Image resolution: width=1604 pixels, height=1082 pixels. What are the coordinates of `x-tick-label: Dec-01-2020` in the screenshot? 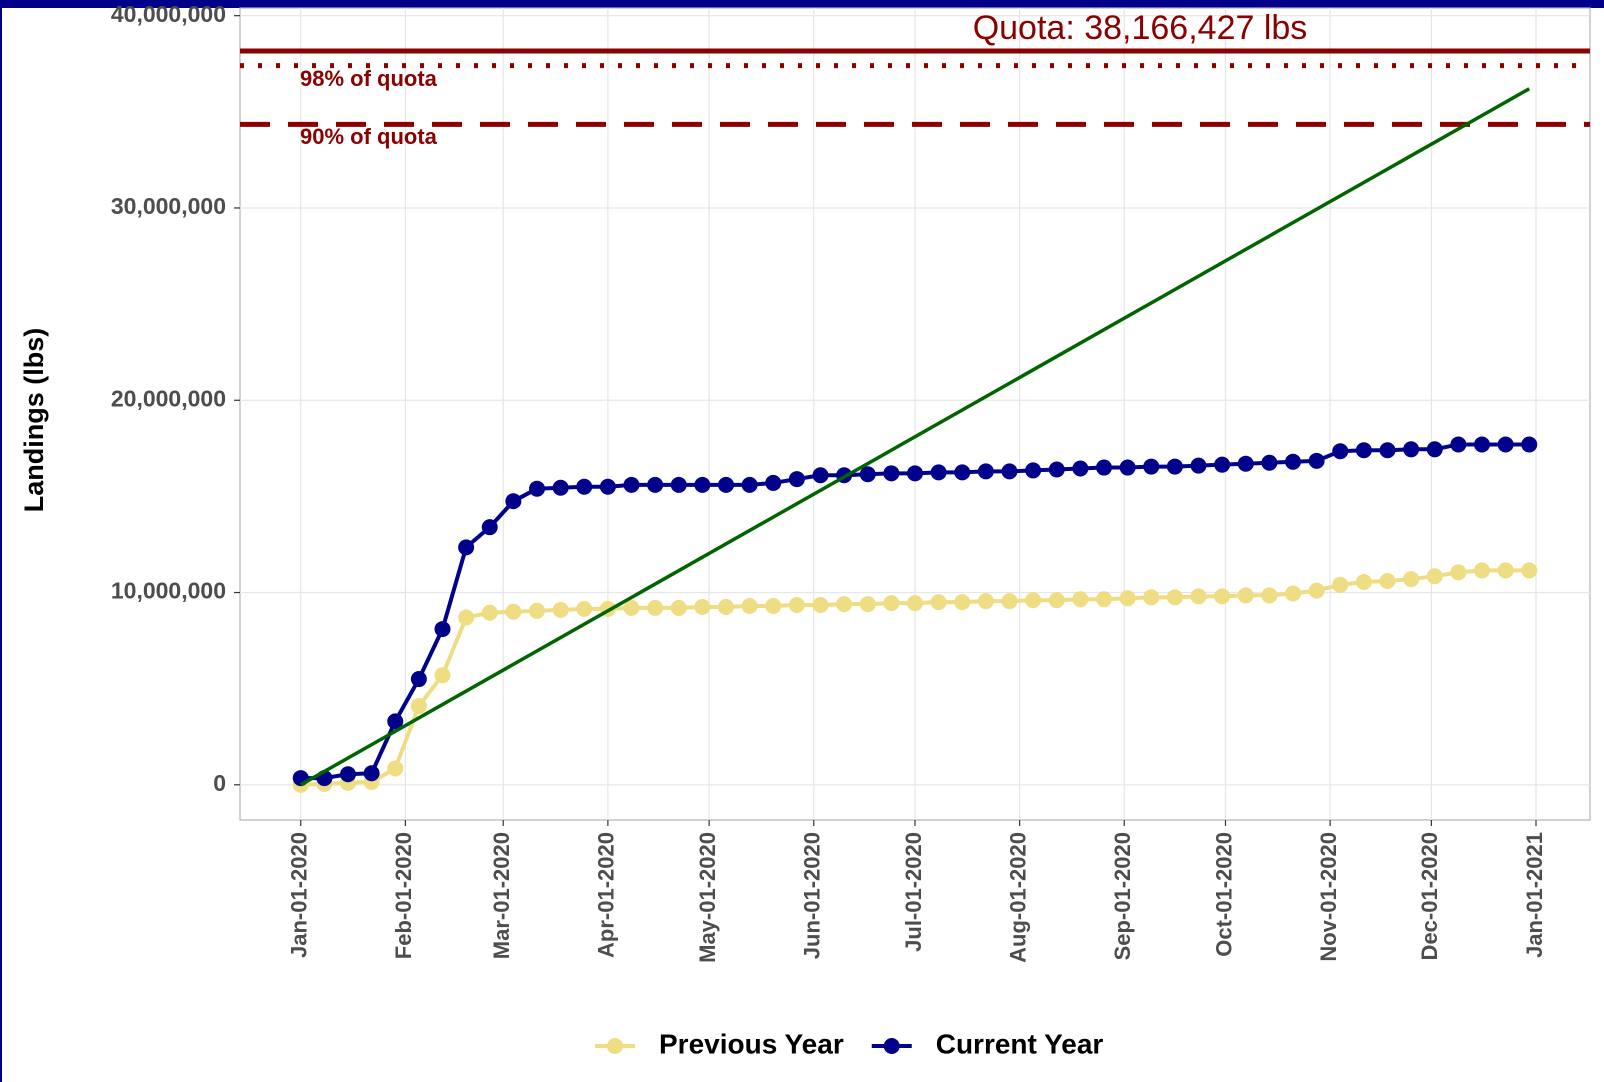 It's located at (1429, 896).